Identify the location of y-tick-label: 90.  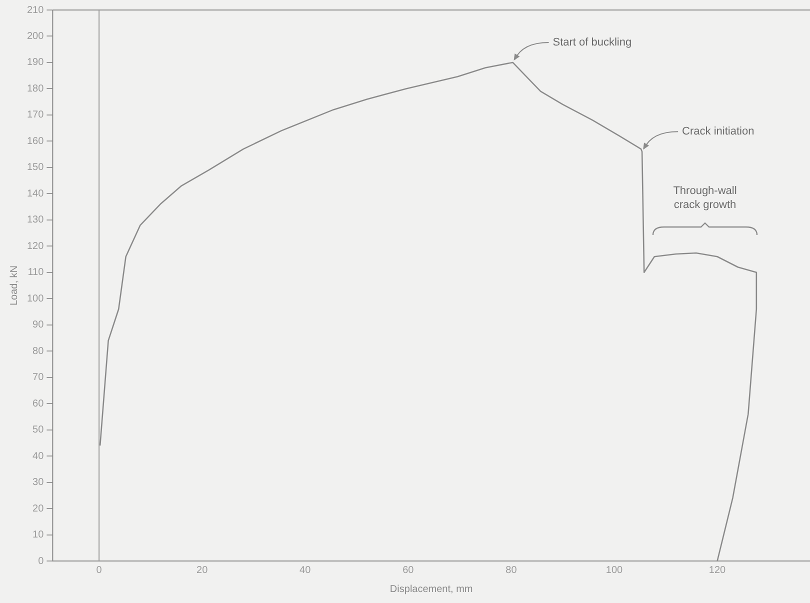
(38, 325).